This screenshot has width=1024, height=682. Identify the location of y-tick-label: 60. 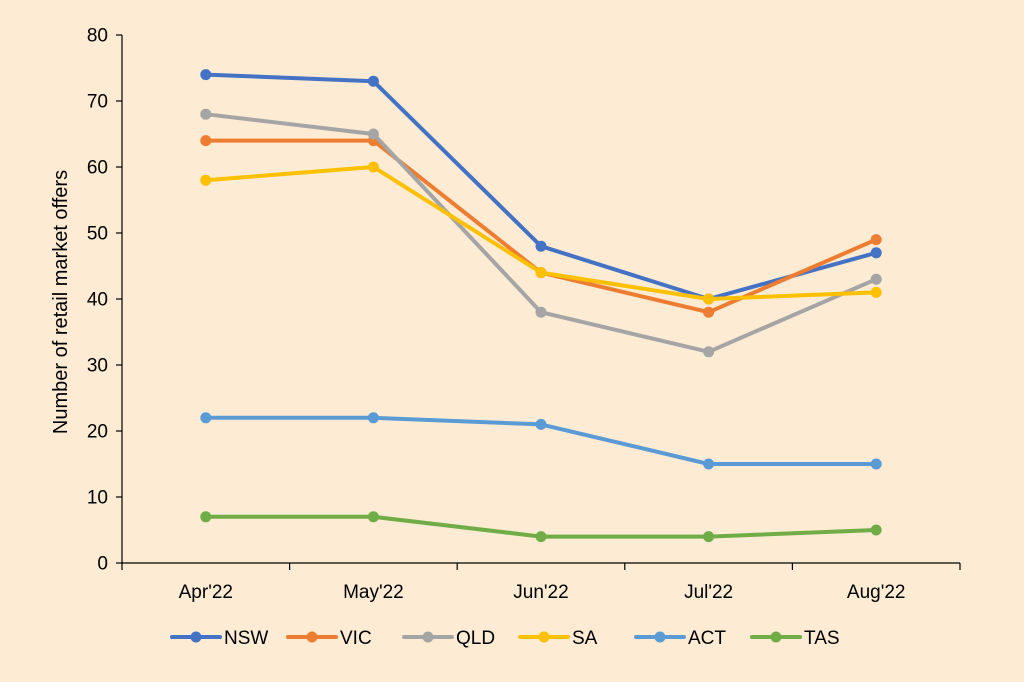
(97, 168).